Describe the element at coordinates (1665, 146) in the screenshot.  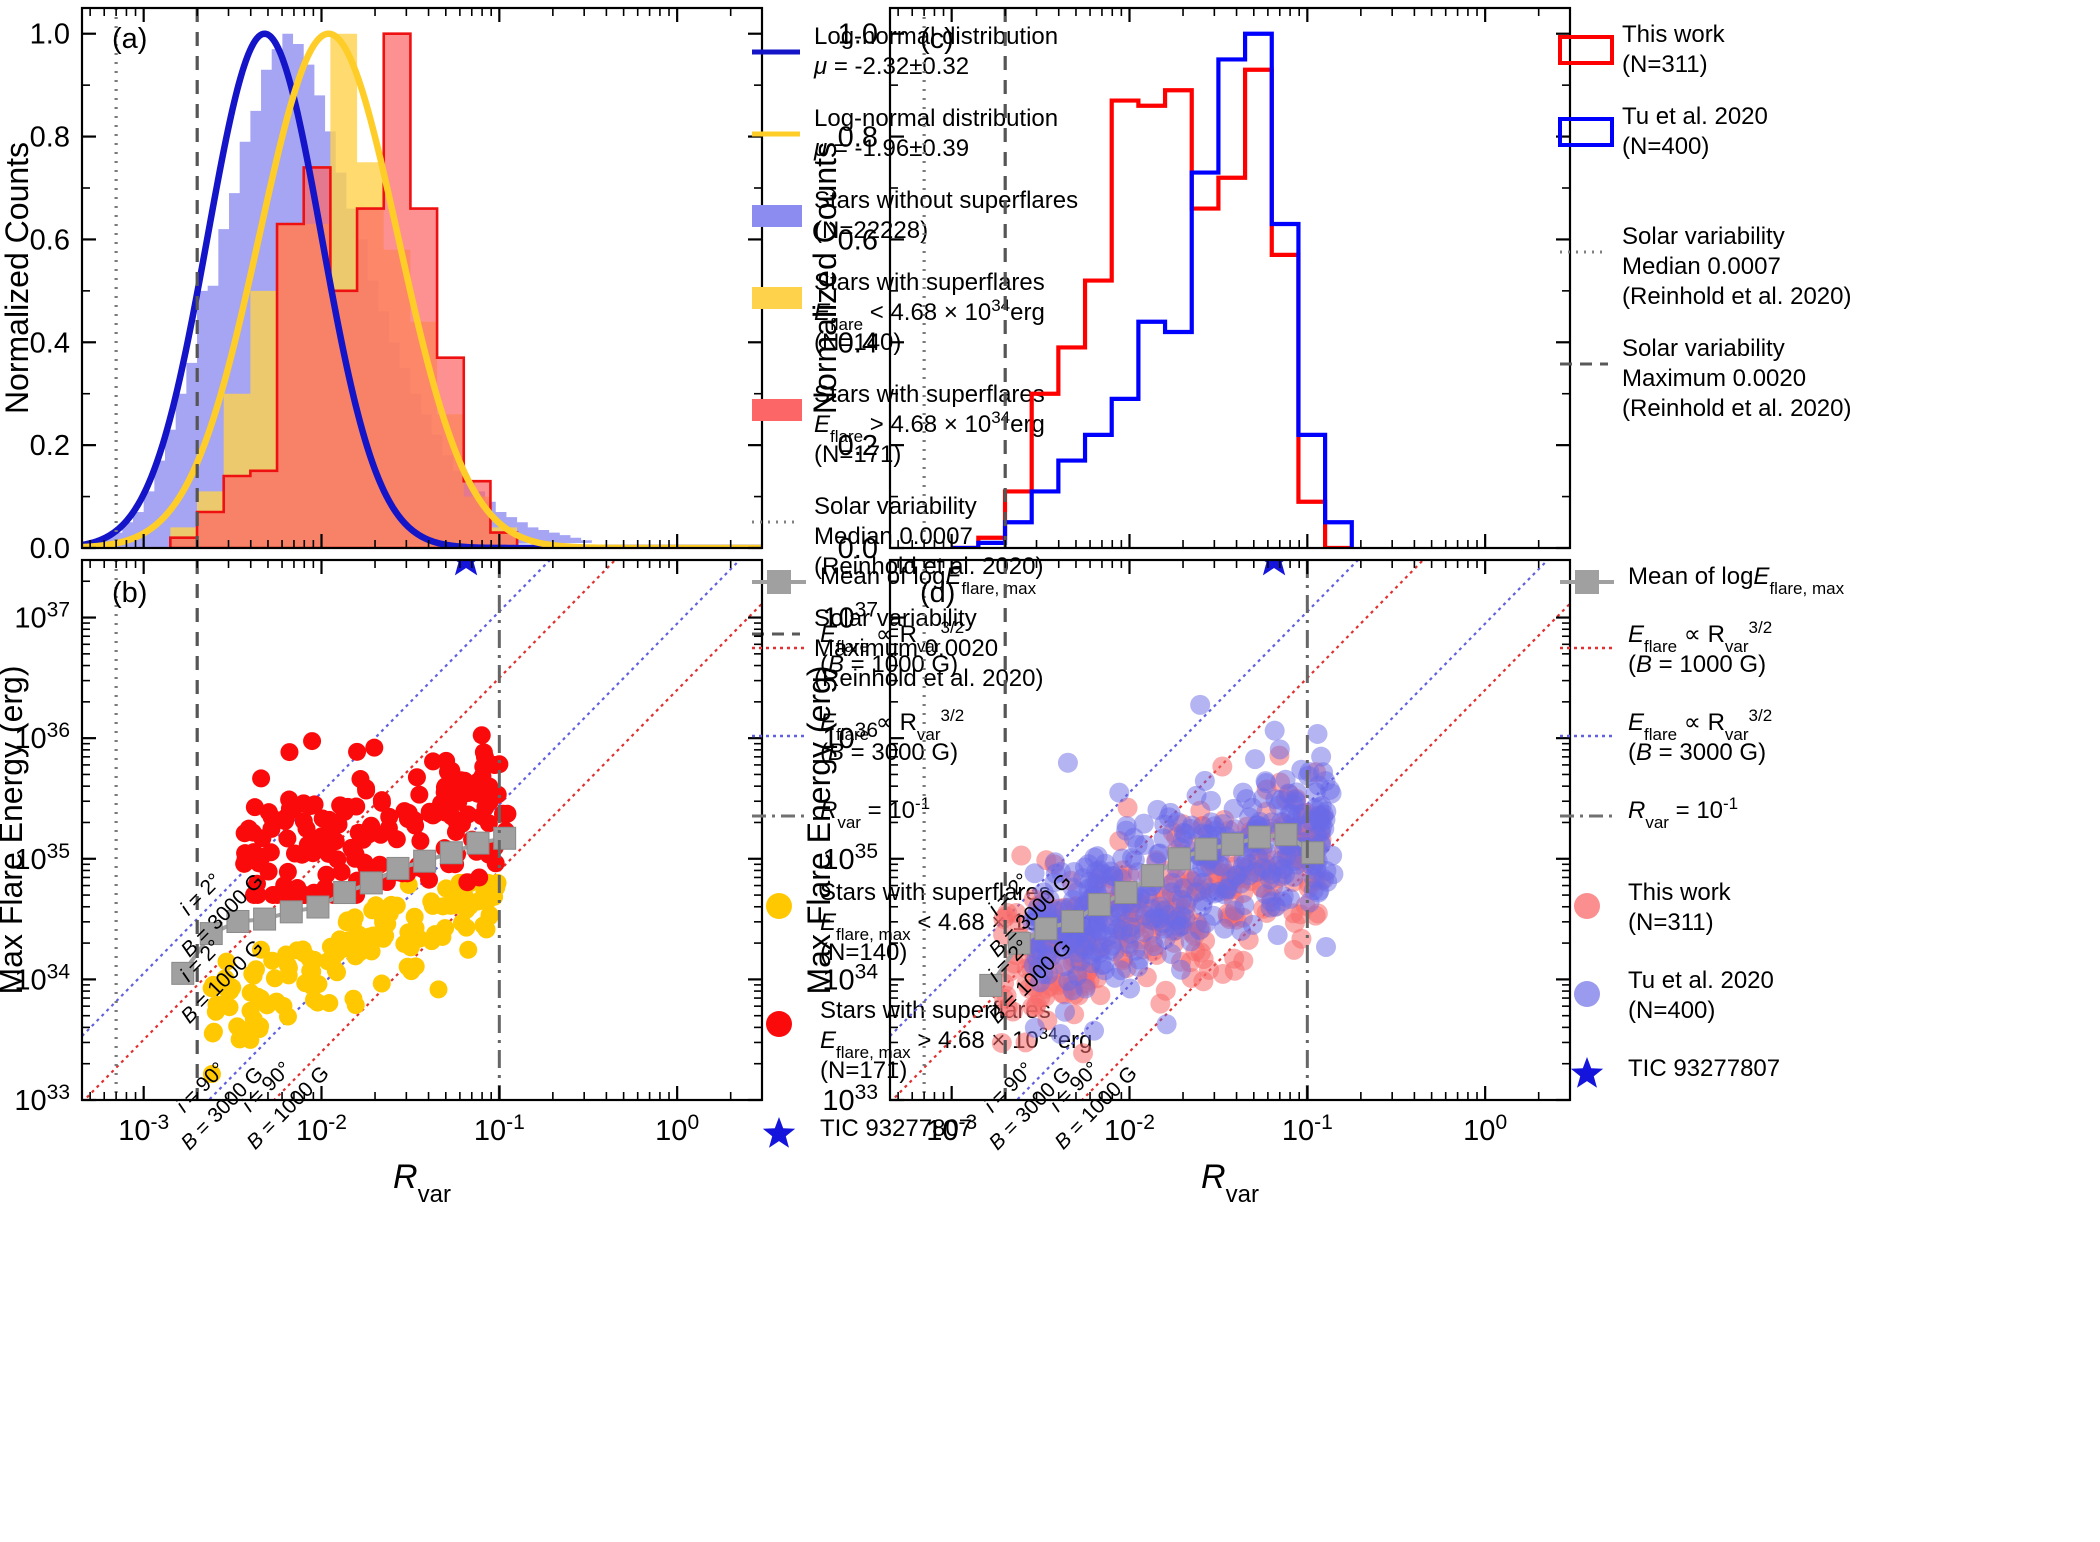
I see `legend-text: (N=400)` at that location.